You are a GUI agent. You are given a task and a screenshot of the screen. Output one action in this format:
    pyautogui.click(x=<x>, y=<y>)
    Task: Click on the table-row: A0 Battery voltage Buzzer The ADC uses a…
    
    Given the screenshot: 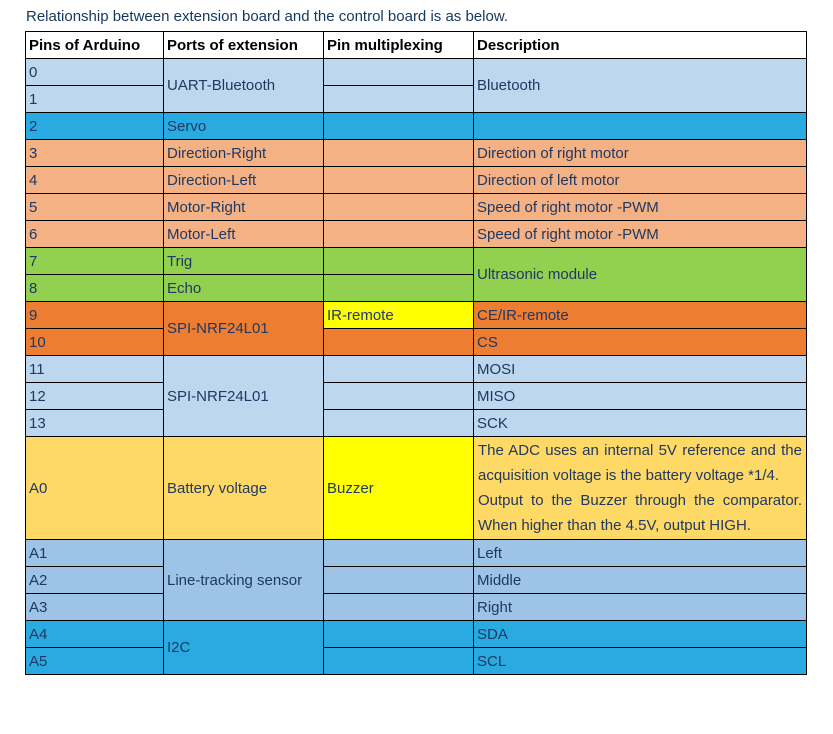 What is the action you would take?
    pyautogui.click(x=416, y=488)
    